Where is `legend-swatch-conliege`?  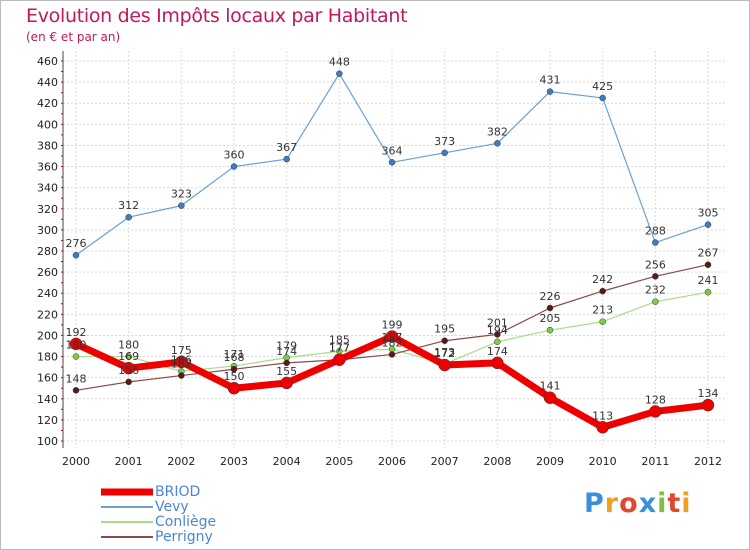
legend-swatch-conliege is located at coordinates (127, 522).